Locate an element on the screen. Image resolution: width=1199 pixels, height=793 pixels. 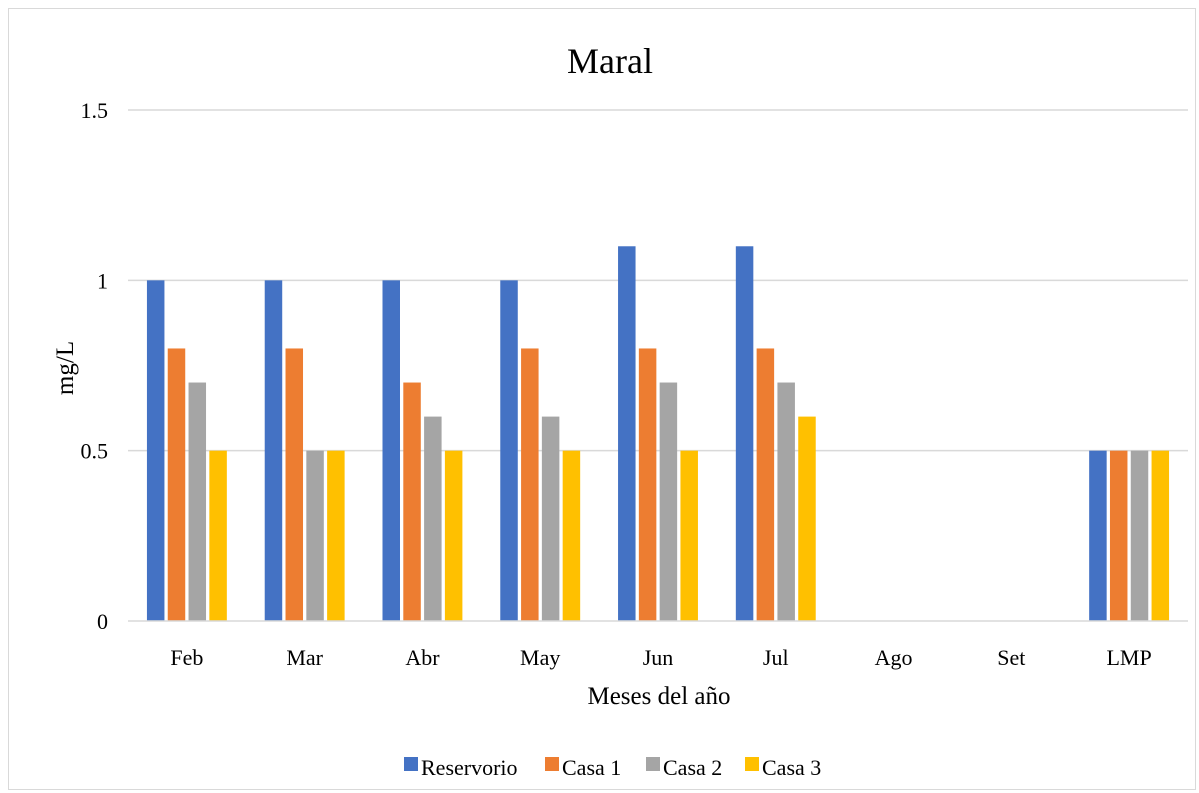
bar-casa-1-may is located at coordinates (530, 484).